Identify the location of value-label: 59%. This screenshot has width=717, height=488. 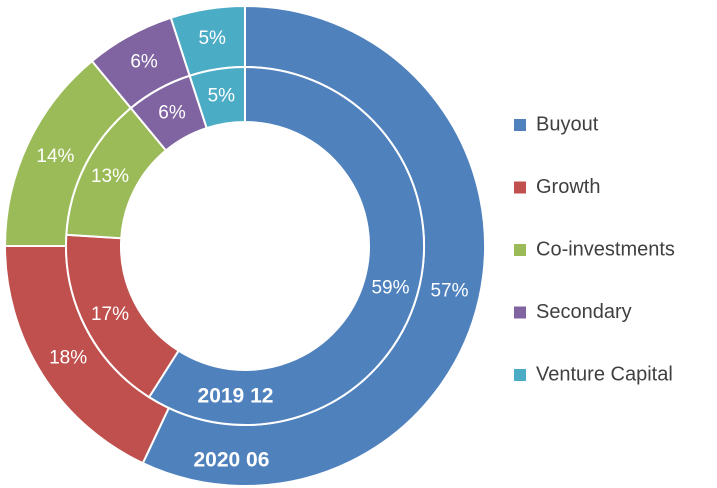
(390, 287).